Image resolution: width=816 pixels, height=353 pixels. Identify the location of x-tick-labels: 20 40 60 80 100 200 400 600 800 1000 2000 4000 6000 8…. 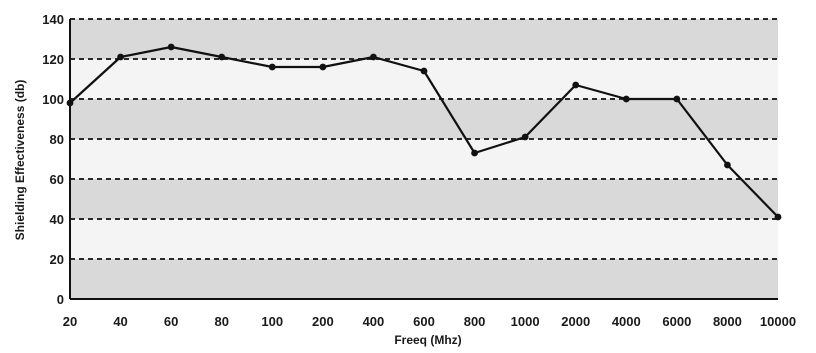
(429, 321).